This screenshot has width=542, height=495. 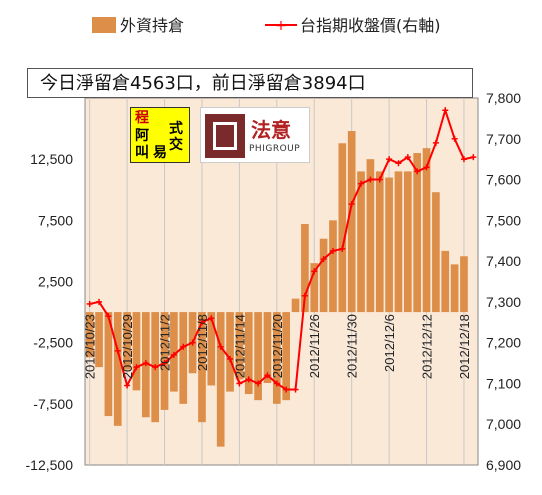 What do you see at coordinates (503, 343) in the screenshot?
I see `right-tick-label: 7,200` at bounding box center [503, 343].